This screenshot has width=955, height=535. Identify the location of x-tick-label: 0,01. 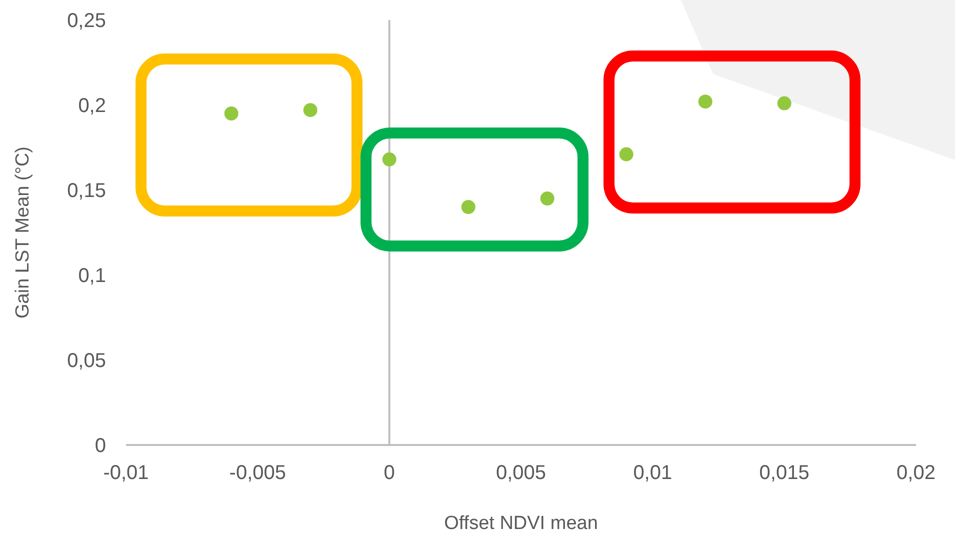
(652, 473).